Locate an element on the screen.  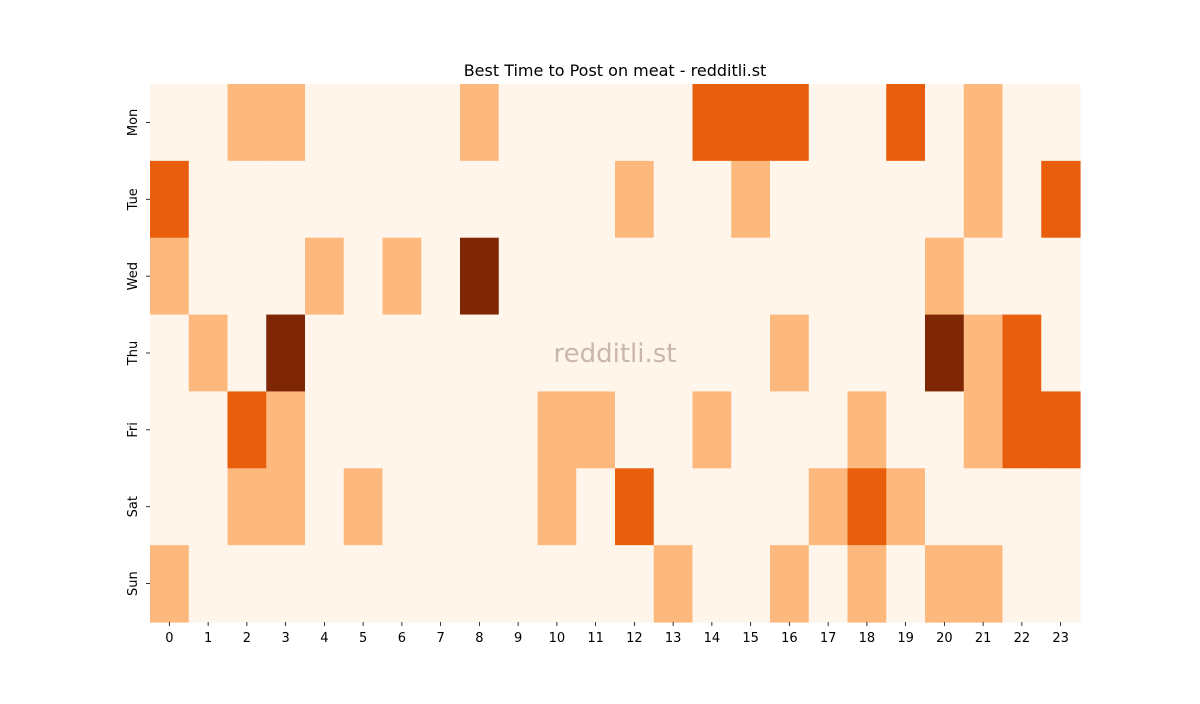
x-tick-label: 1 is located at coordinates (208, 638).